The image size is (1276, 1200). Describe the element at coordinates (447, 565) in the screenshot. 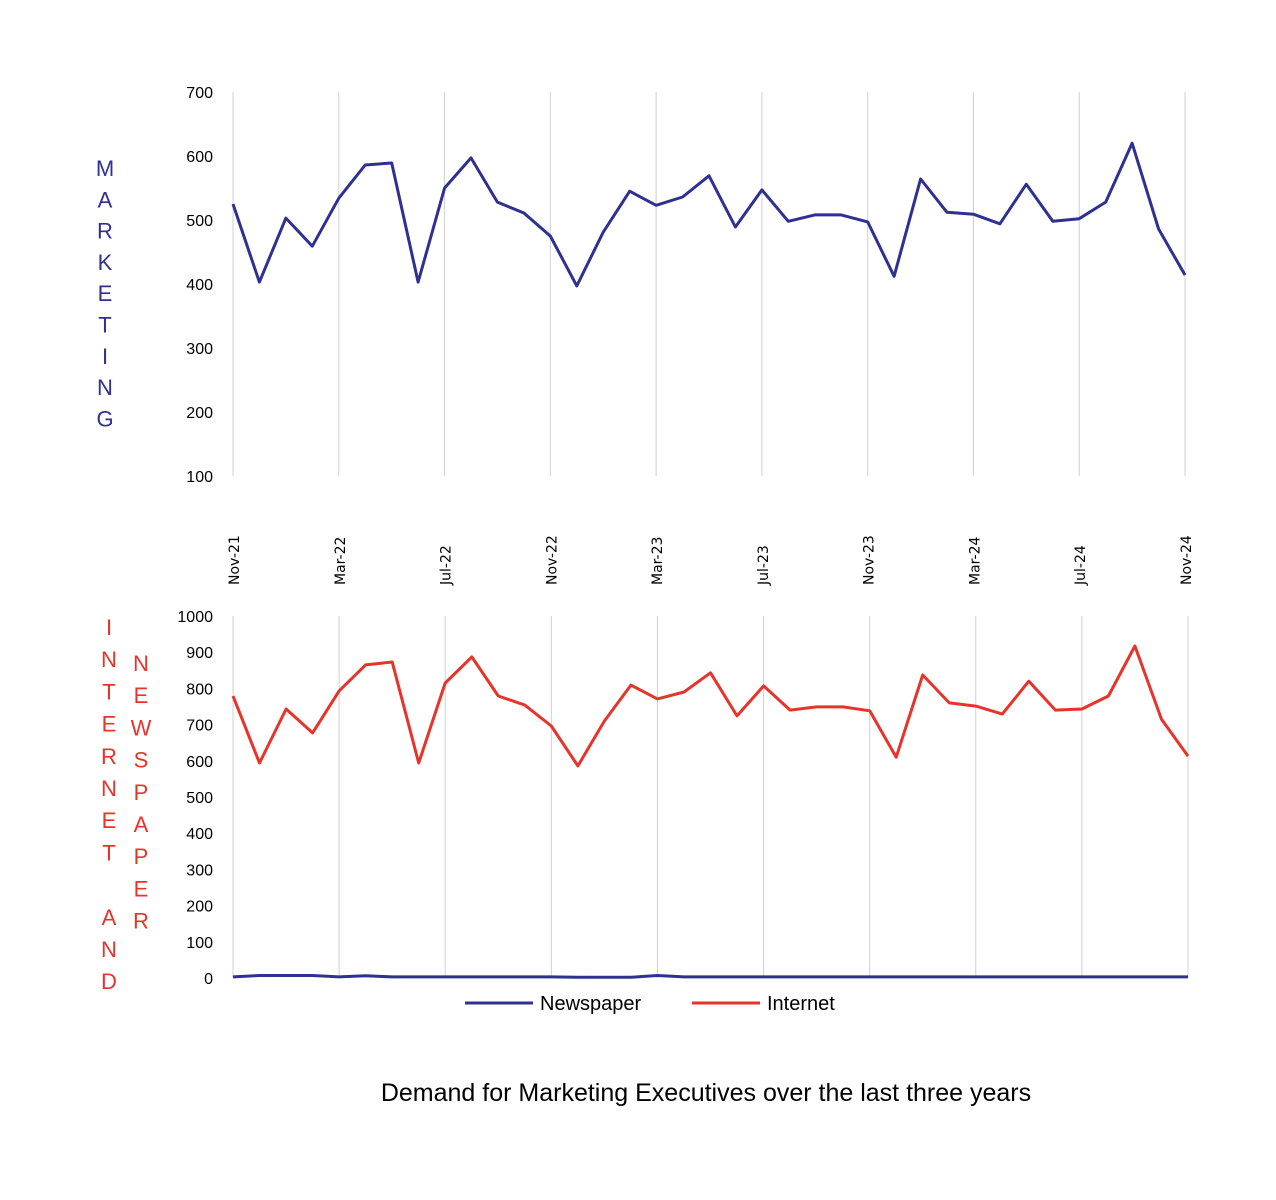

I see `x-tick-label: Jul-22` at that location.